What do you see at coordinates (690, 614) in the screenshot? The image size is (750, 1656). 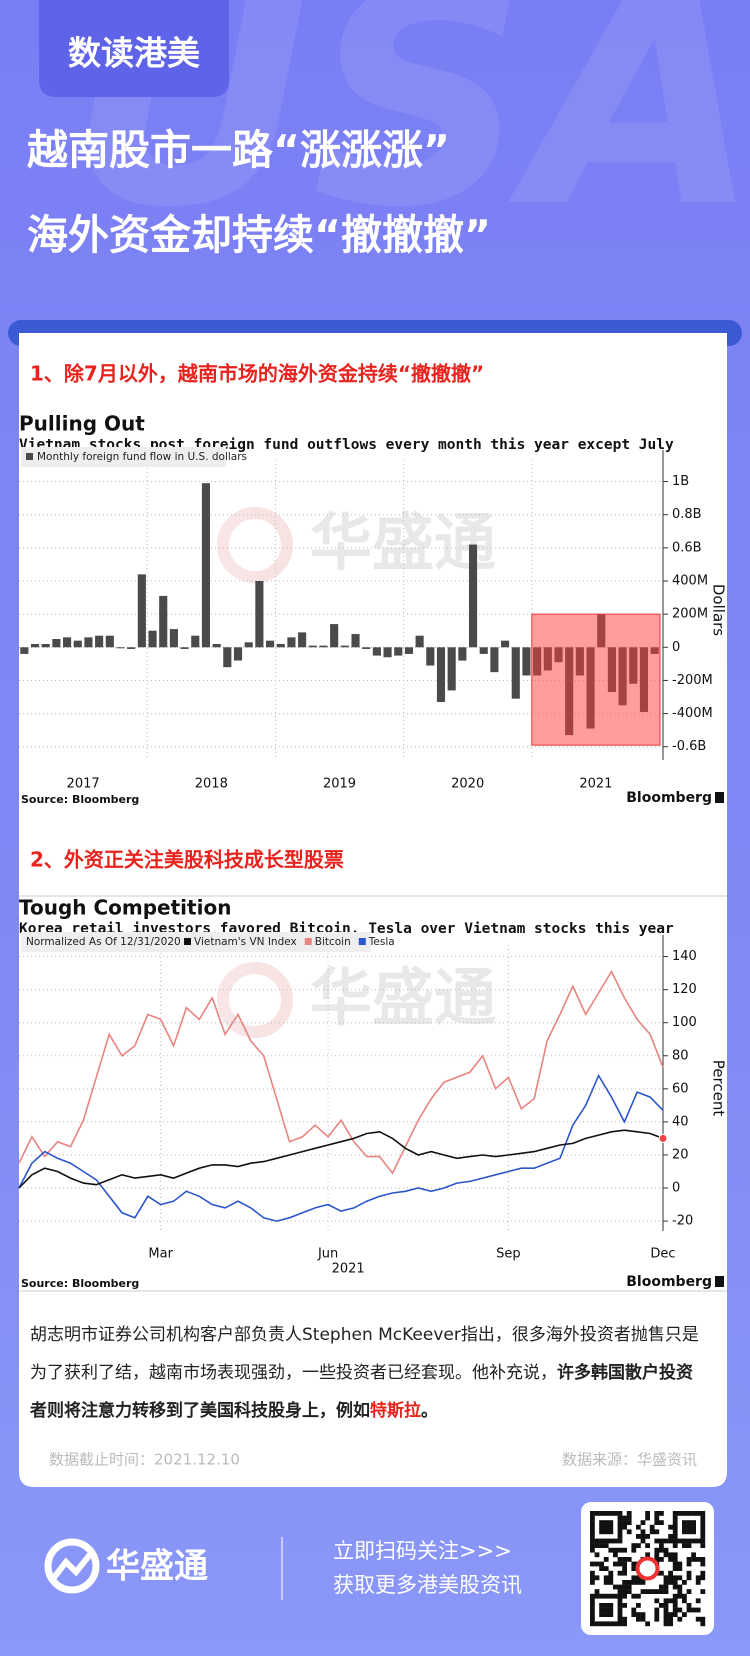 I see `y-tick-label: 200M` at bounding box center [690, 614].